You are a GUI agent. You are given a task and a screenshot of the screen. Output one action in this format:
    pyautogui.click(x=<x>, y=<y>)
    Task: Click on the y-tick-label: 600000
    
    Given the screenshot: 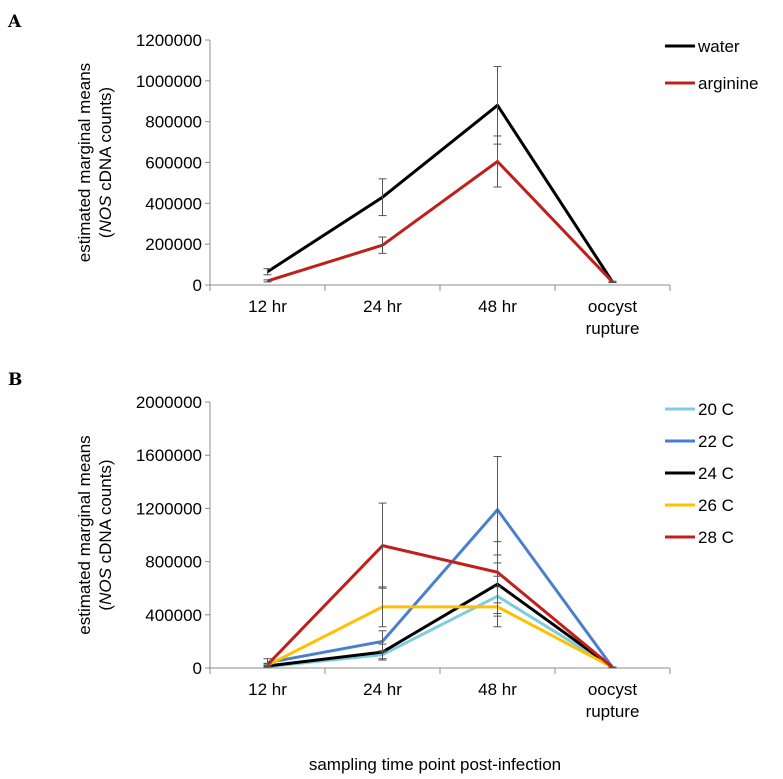 What is the action you would take?
    pyautogui.click(x=173, y=163)
    